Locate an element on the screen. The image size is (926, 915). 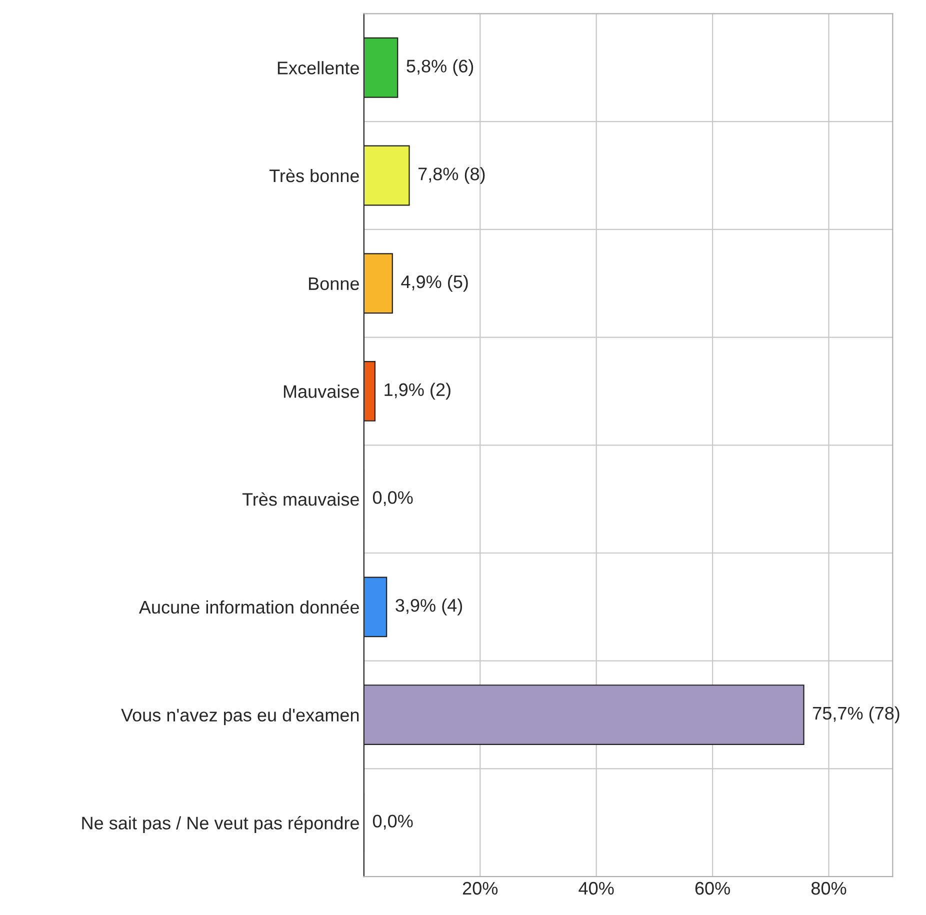
y-tick-label: Vous n'avez pas eu d'examen is located at coordinates (240, 717).